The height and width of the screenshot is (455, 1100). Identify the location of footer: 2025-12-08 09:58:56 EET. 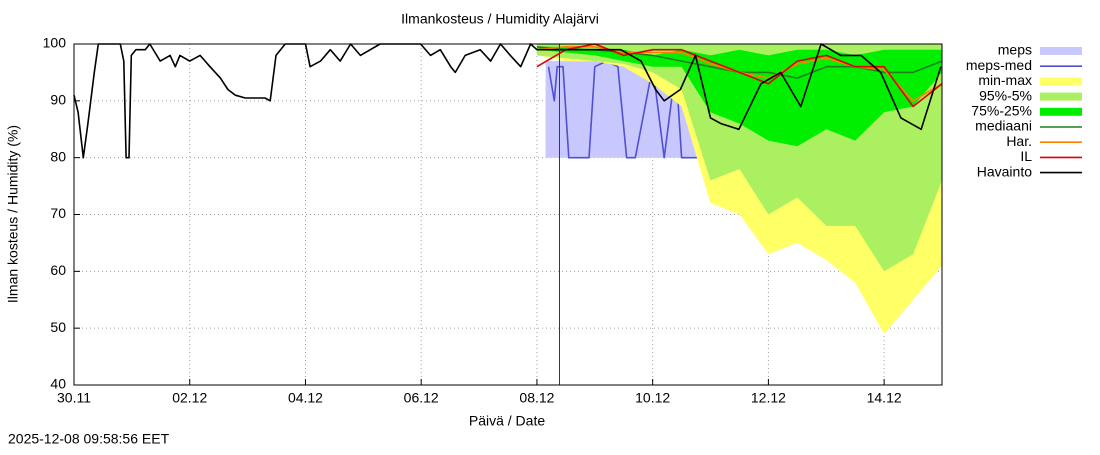
(89, 439).